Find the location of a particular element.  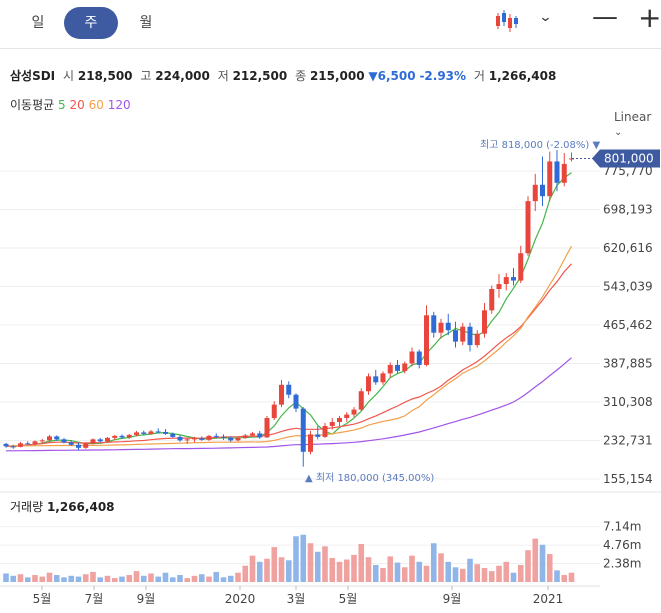

time-axis-label: 7월 is located at coordinates (94, 599).